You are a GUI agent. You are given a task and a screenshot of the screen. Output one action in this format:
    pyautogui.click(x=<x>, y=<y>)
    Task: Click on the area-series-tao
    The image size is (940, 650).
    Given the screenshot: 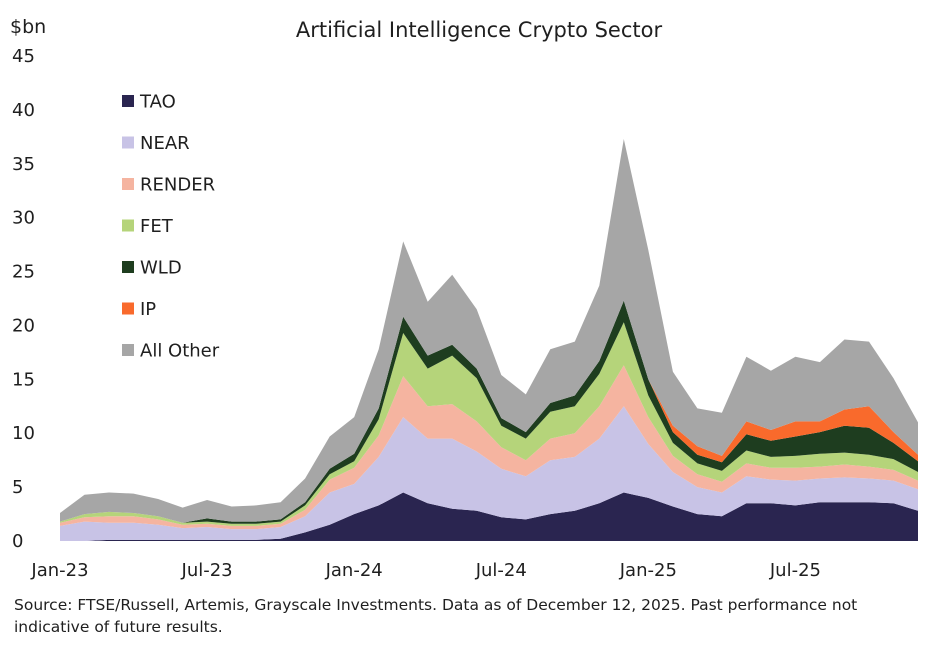 What is the action you would take?
    pyautogui.click(x=489, y=516)
    